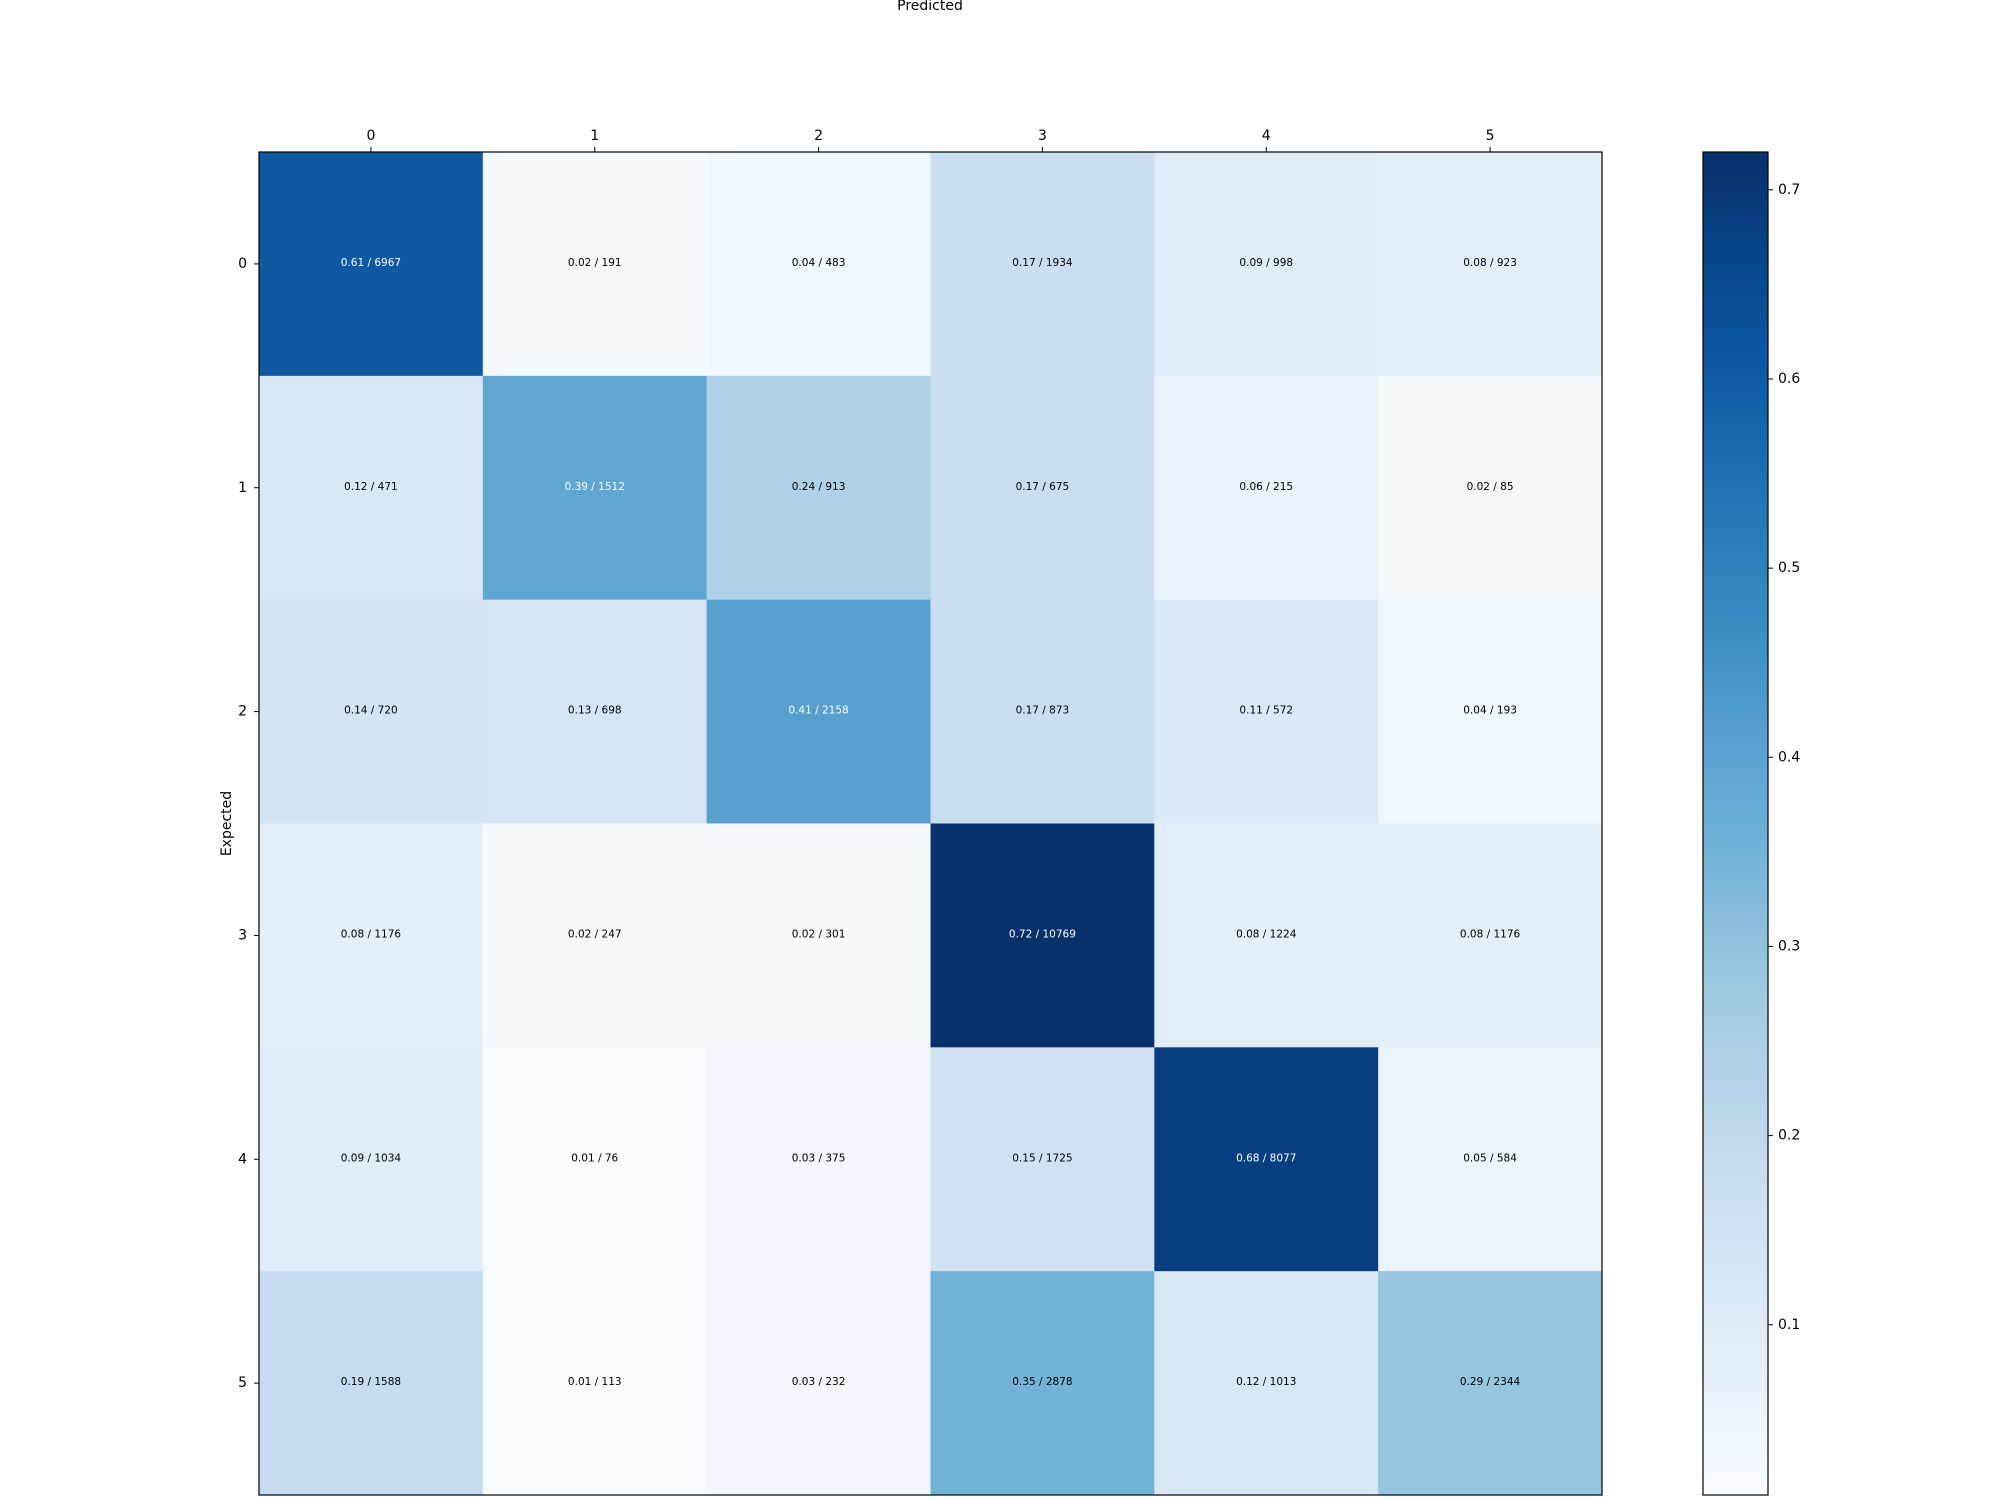 The image size is (2000, 1500). What do you see at coordinates (930, 140) in the screenshot?
I see `x-axis-ticks: 0 1 2 3 4 5` at bounding box center [930, 140].